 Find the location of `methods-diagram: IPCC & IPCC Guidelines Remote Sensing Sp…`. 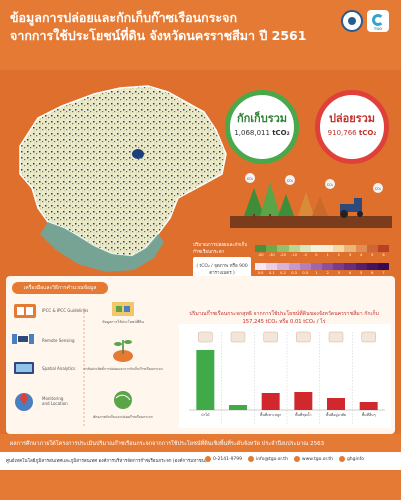

methods-diagram: IPCC & IPCC Guidelines Remote Sensing Sp… is located at coordinates (87, 364).